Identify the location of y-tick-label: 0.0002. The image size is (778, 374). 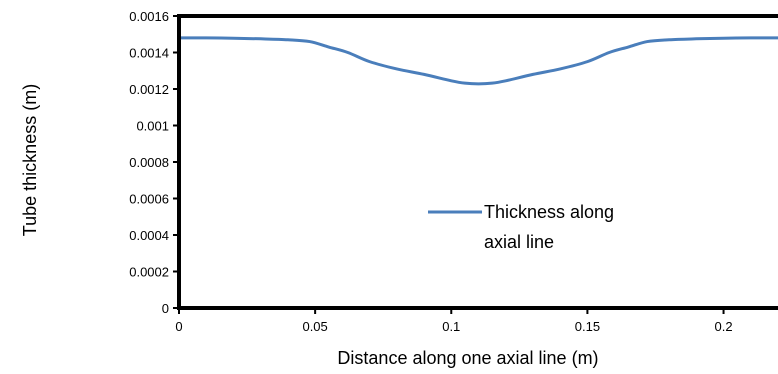
(149, 272).